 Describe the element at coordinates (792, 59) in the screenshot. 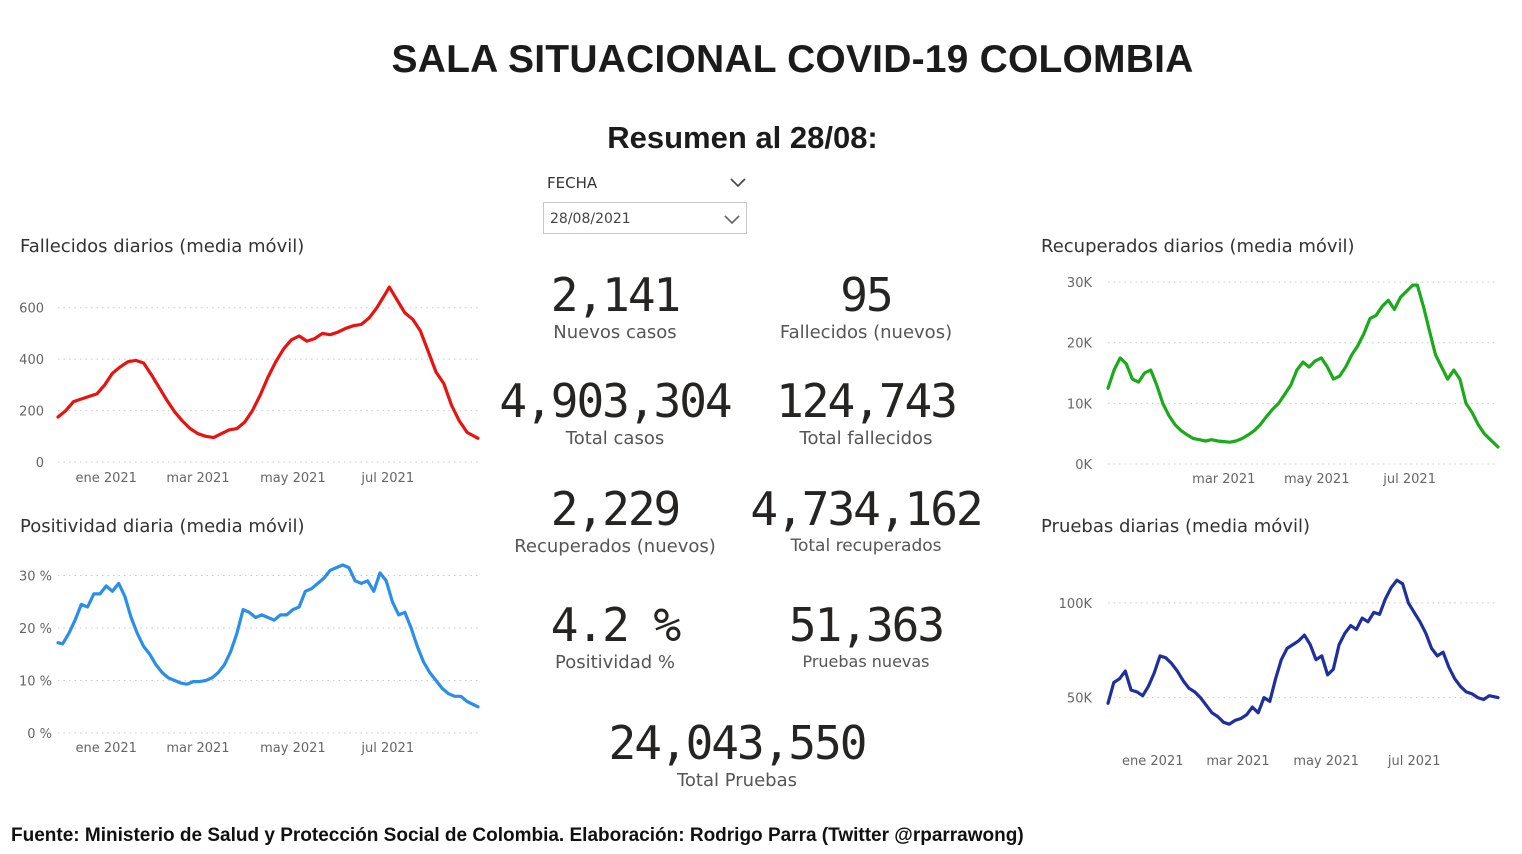

I see `page-title: SALA SITUACIONAL COVID-19 COLOMBIA` at that location.